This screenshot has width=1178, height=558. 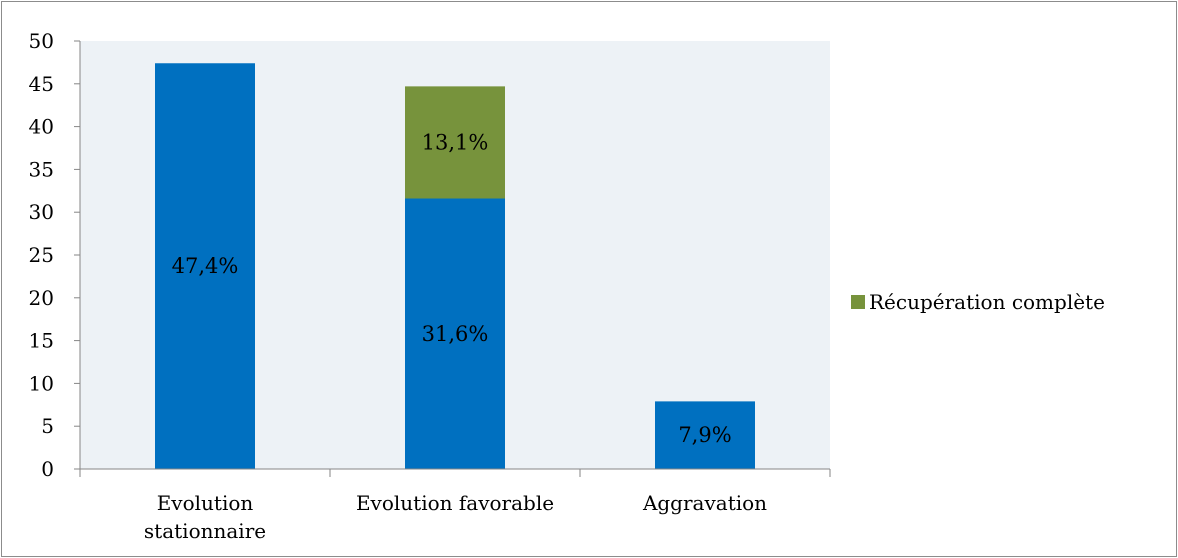 What do you see at coordinates (41, 298) in the screenshot?
I see `y-tick-label-20: 20` at bounding box center [41, 298].